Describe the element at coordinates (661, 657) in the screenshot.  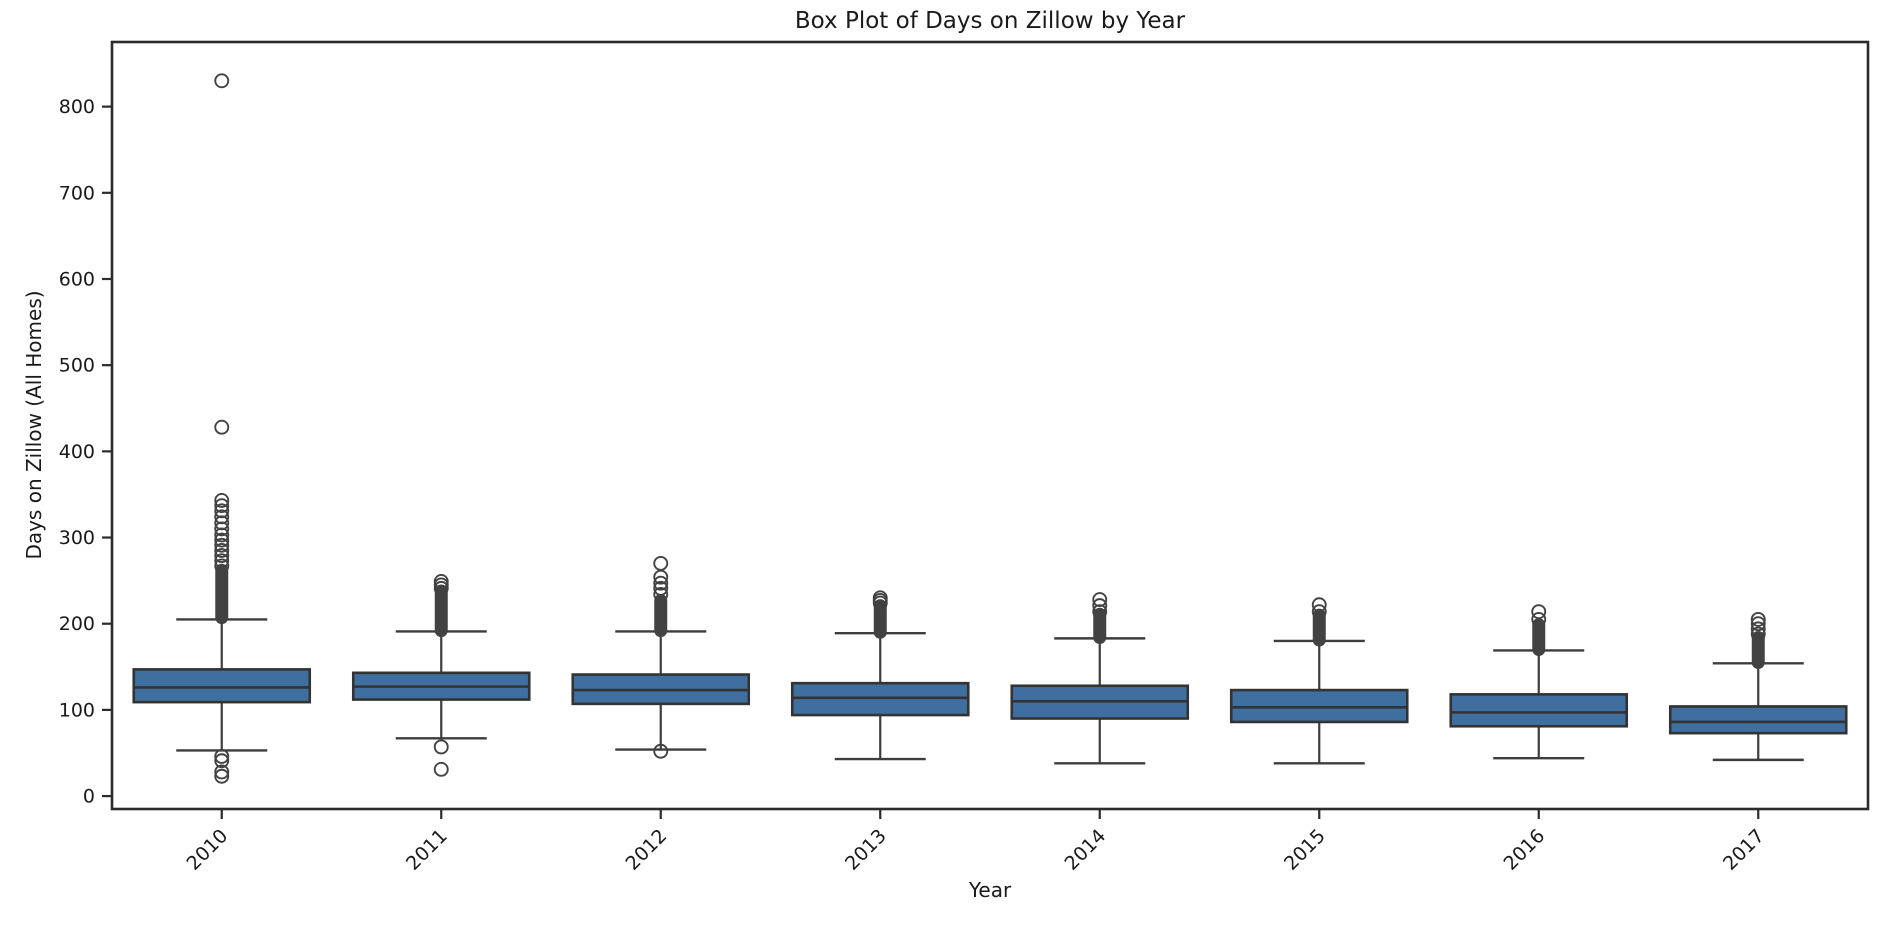
I see `boxplot-group-2012` at that location.